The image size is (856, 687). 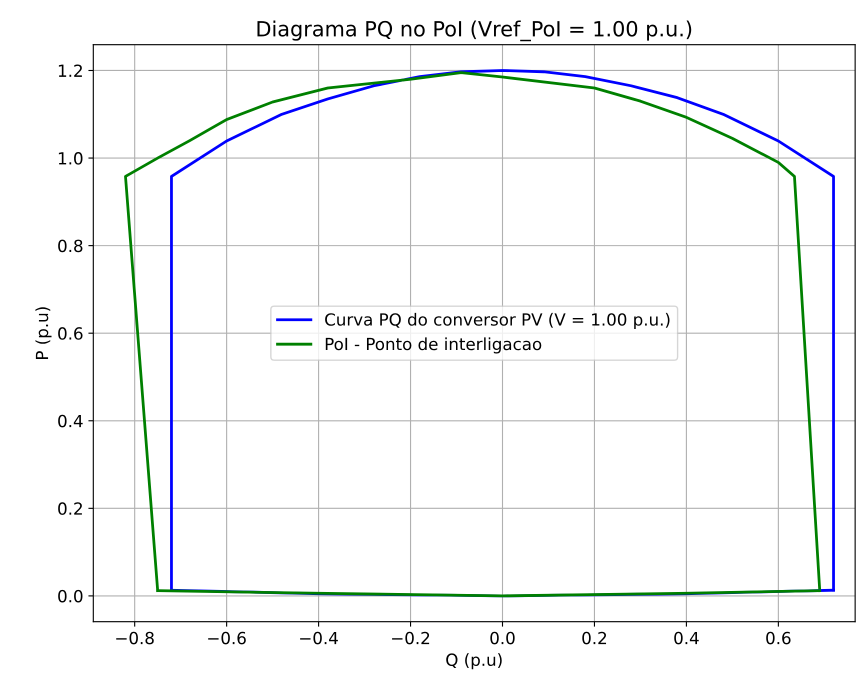 I want to click on y-tick-label: 1.0, so click(x=70, y=158).